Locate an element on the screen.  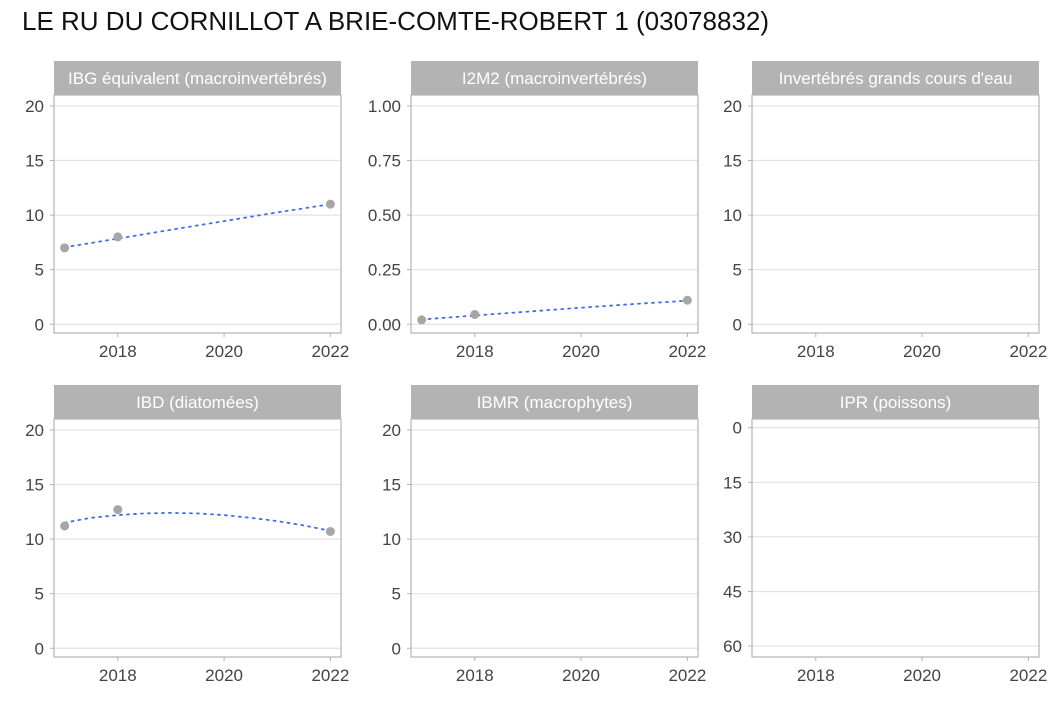
y-tick-label: 0.50 is located at coordinates (384, 215).